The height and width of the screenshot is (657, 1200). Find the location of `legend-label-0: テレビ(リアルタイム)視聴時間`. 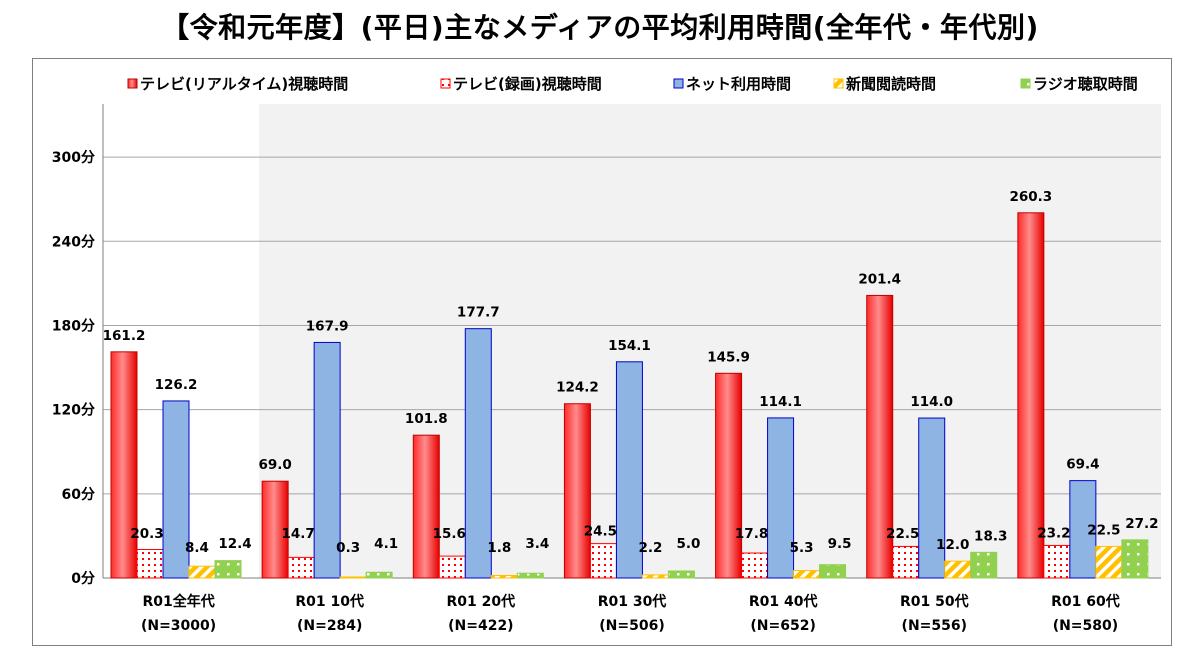

legend-label-0: テレビ(リアルタイム)視聴時間 is located at coordinates (244, 84).